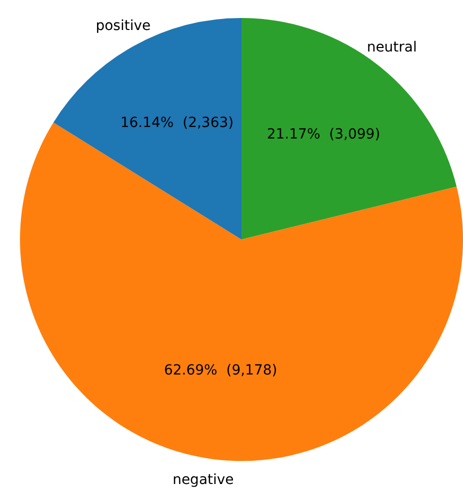 This screenshot has width=463, height=493. What do you see at coordinates (391, 47) in the screenshot?
I see `slice-label: neutral` at bounding box center [391, 47].